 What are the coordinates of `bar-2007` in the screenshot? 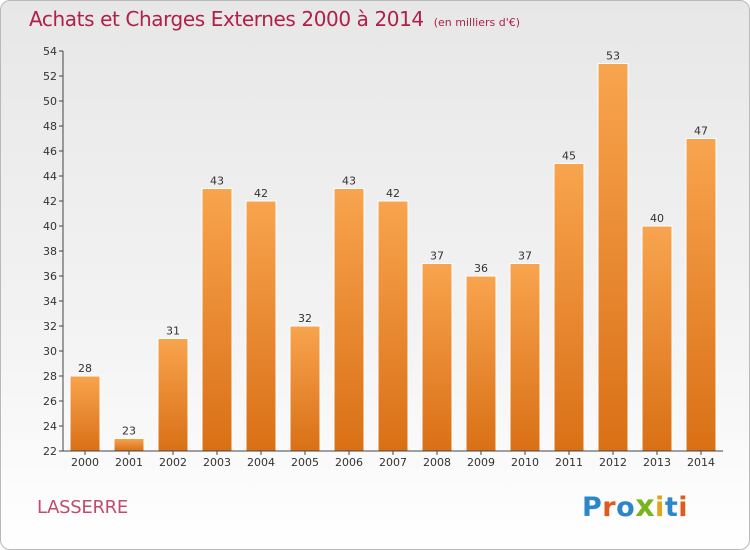 It's located at (393, 326).